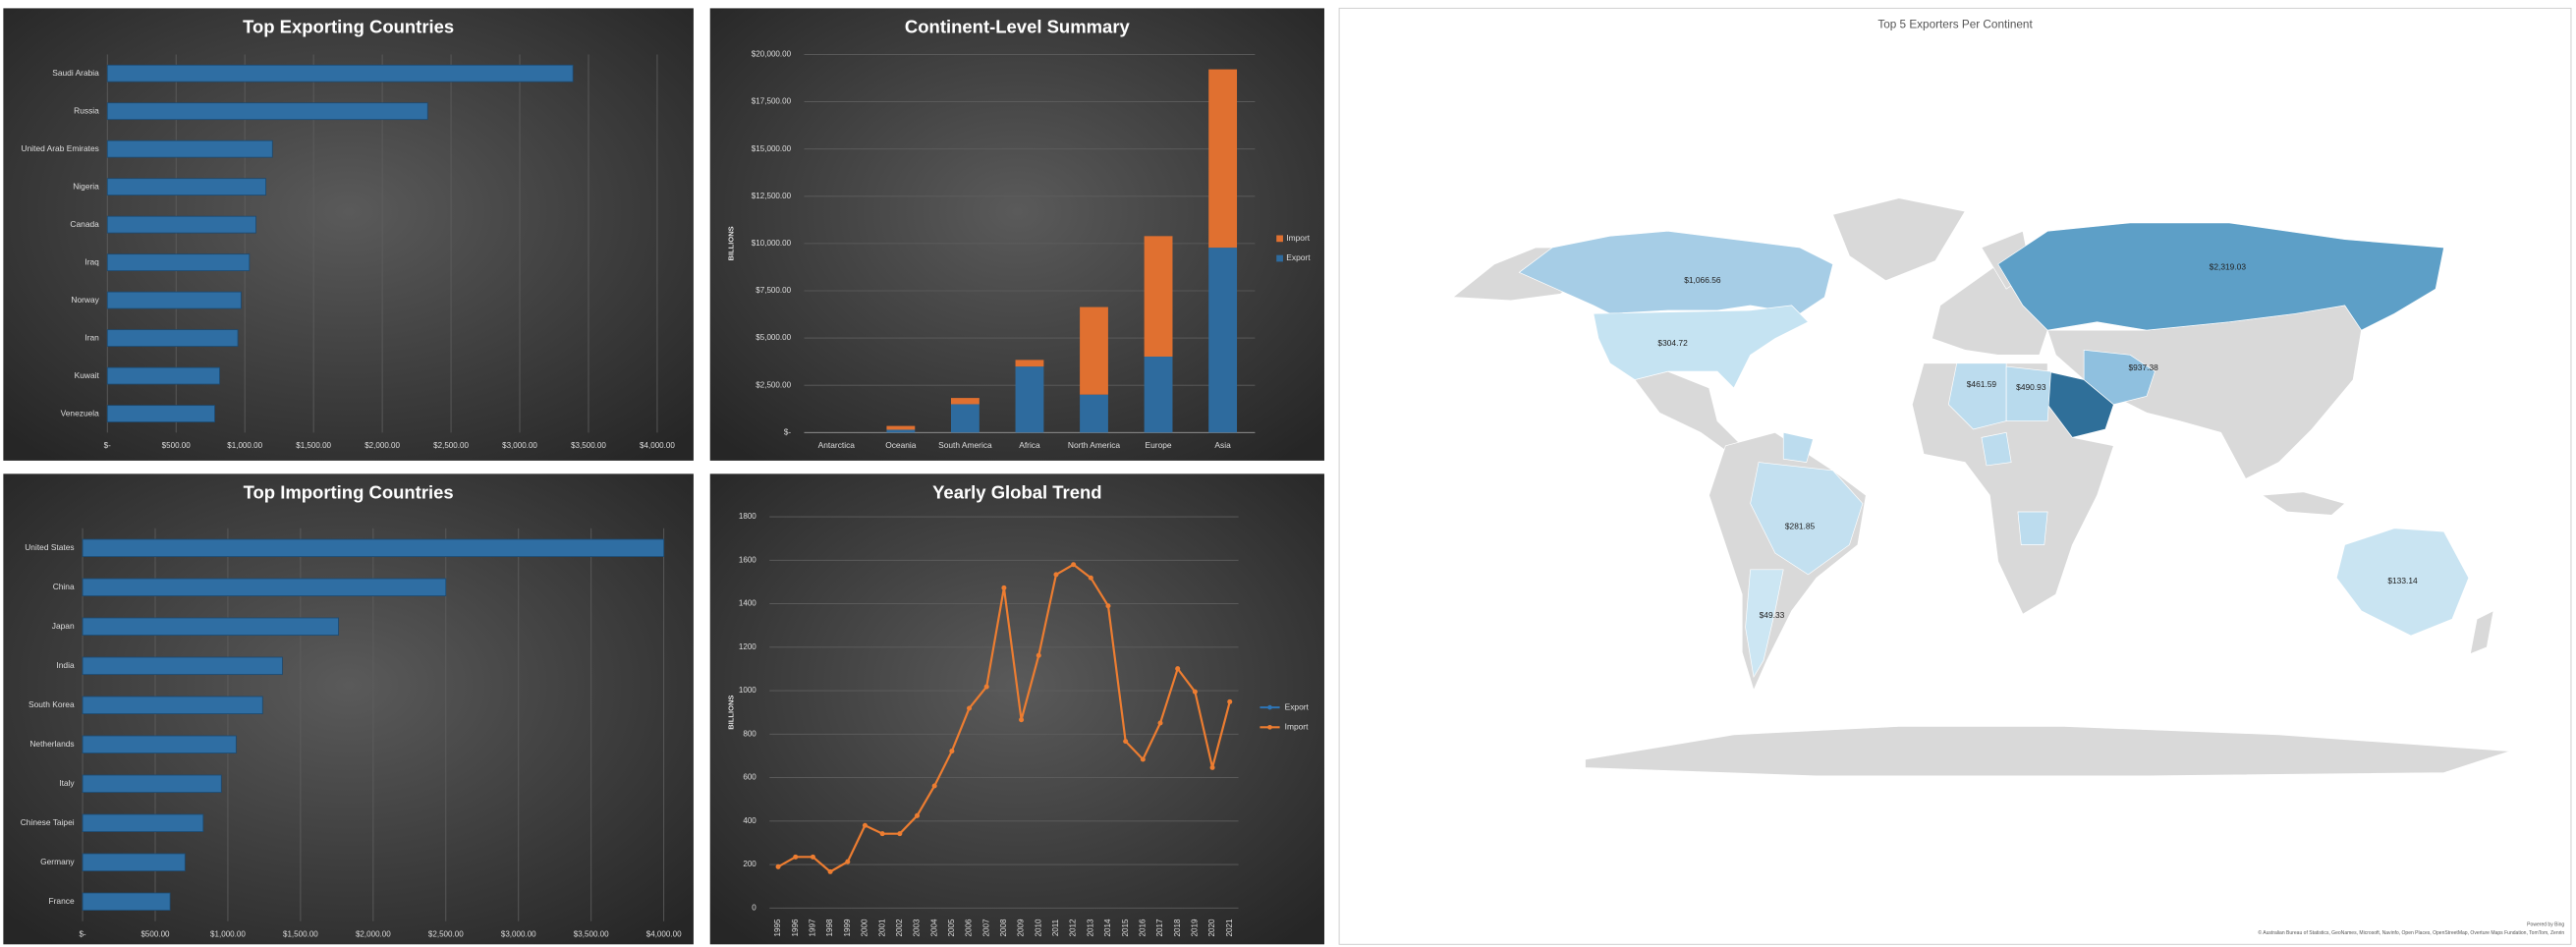 The width and height of the screenshot is (2576, 947). What do you see at coordinates (75, 73) in the screenshot?
I see `y-tick-label: Saudi Arabia` at bounding box center [75, 73].